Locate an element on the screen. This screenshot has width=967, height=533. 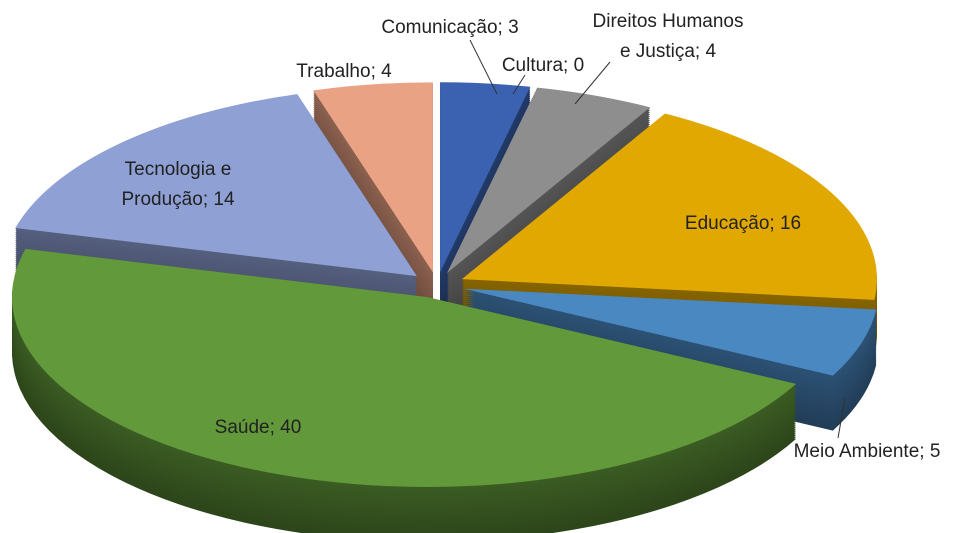
data-label: Cultura; 0 is located at coordinates (543, 65).